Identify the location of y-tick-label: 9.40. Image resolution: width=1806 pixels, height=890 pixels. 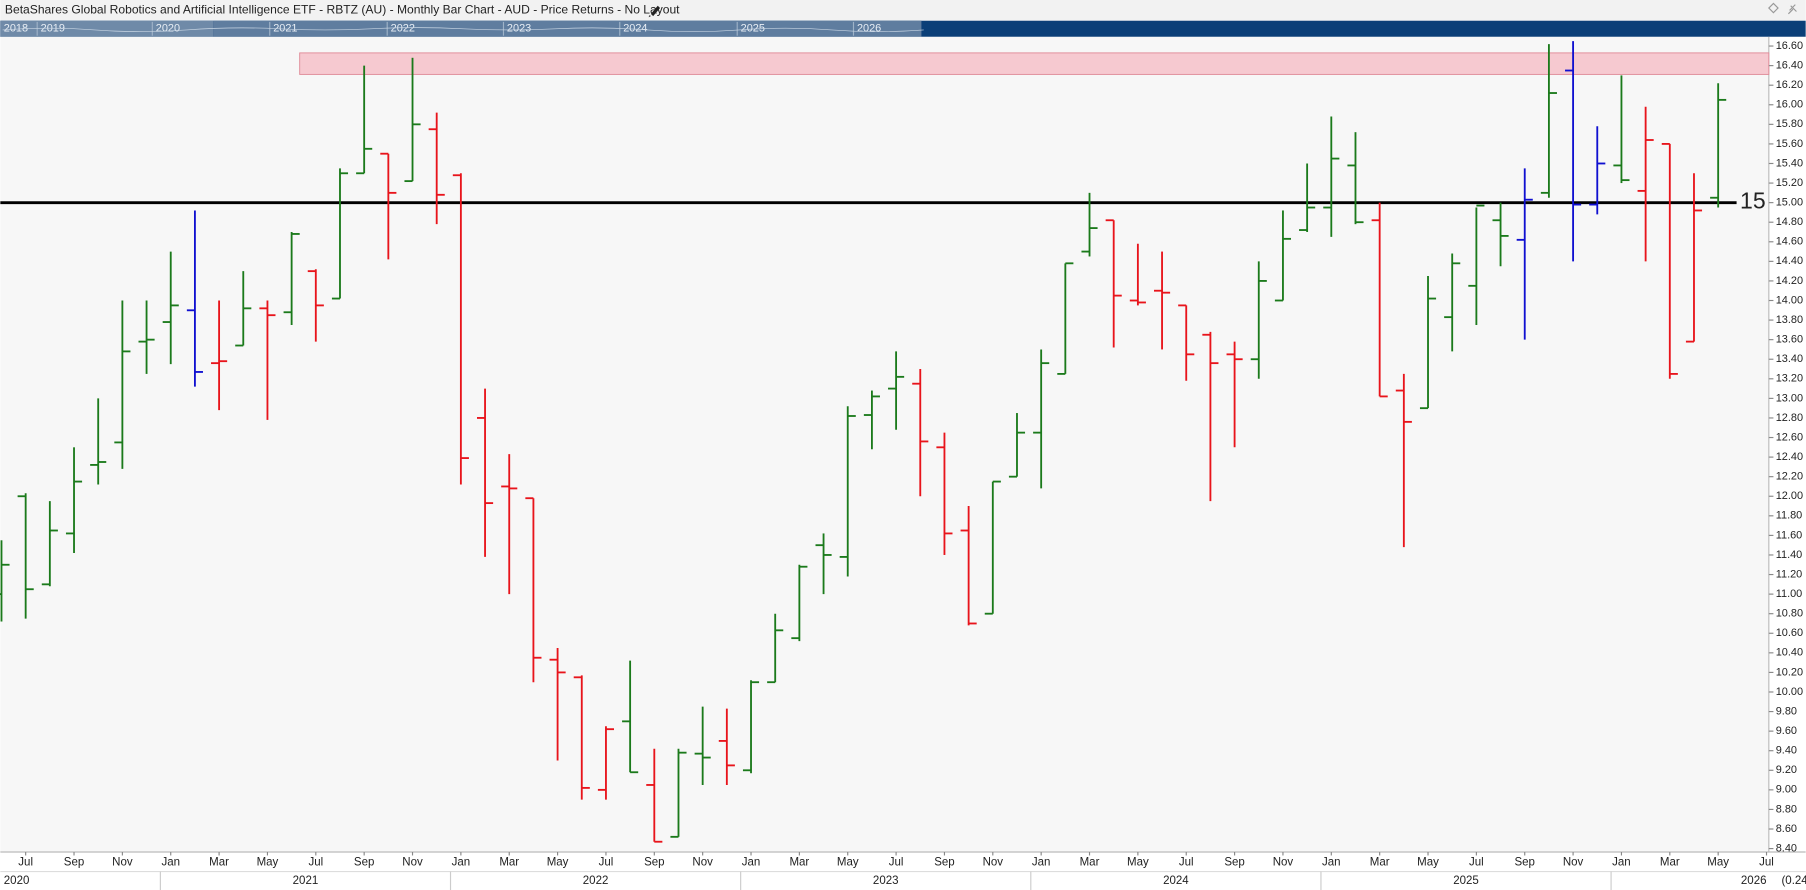
(1786, 751).